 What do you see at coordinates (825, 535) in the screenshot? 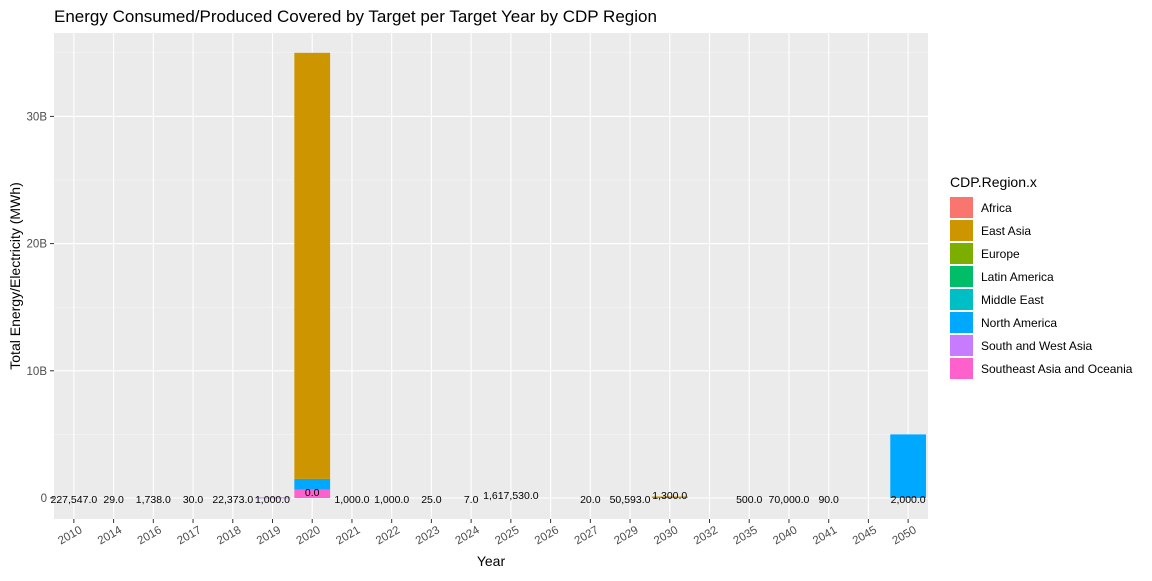
I see `x-tick-label: 2041` at bounding box center [825, 535].